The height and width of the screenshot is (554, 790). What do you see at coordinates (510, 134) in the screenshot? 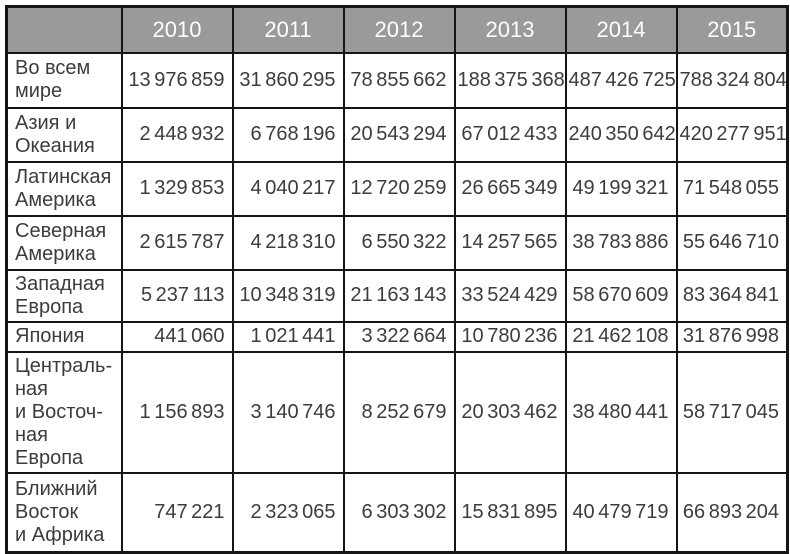
I see `cell-value: 67 012 433` at bounding box center [510, 134].